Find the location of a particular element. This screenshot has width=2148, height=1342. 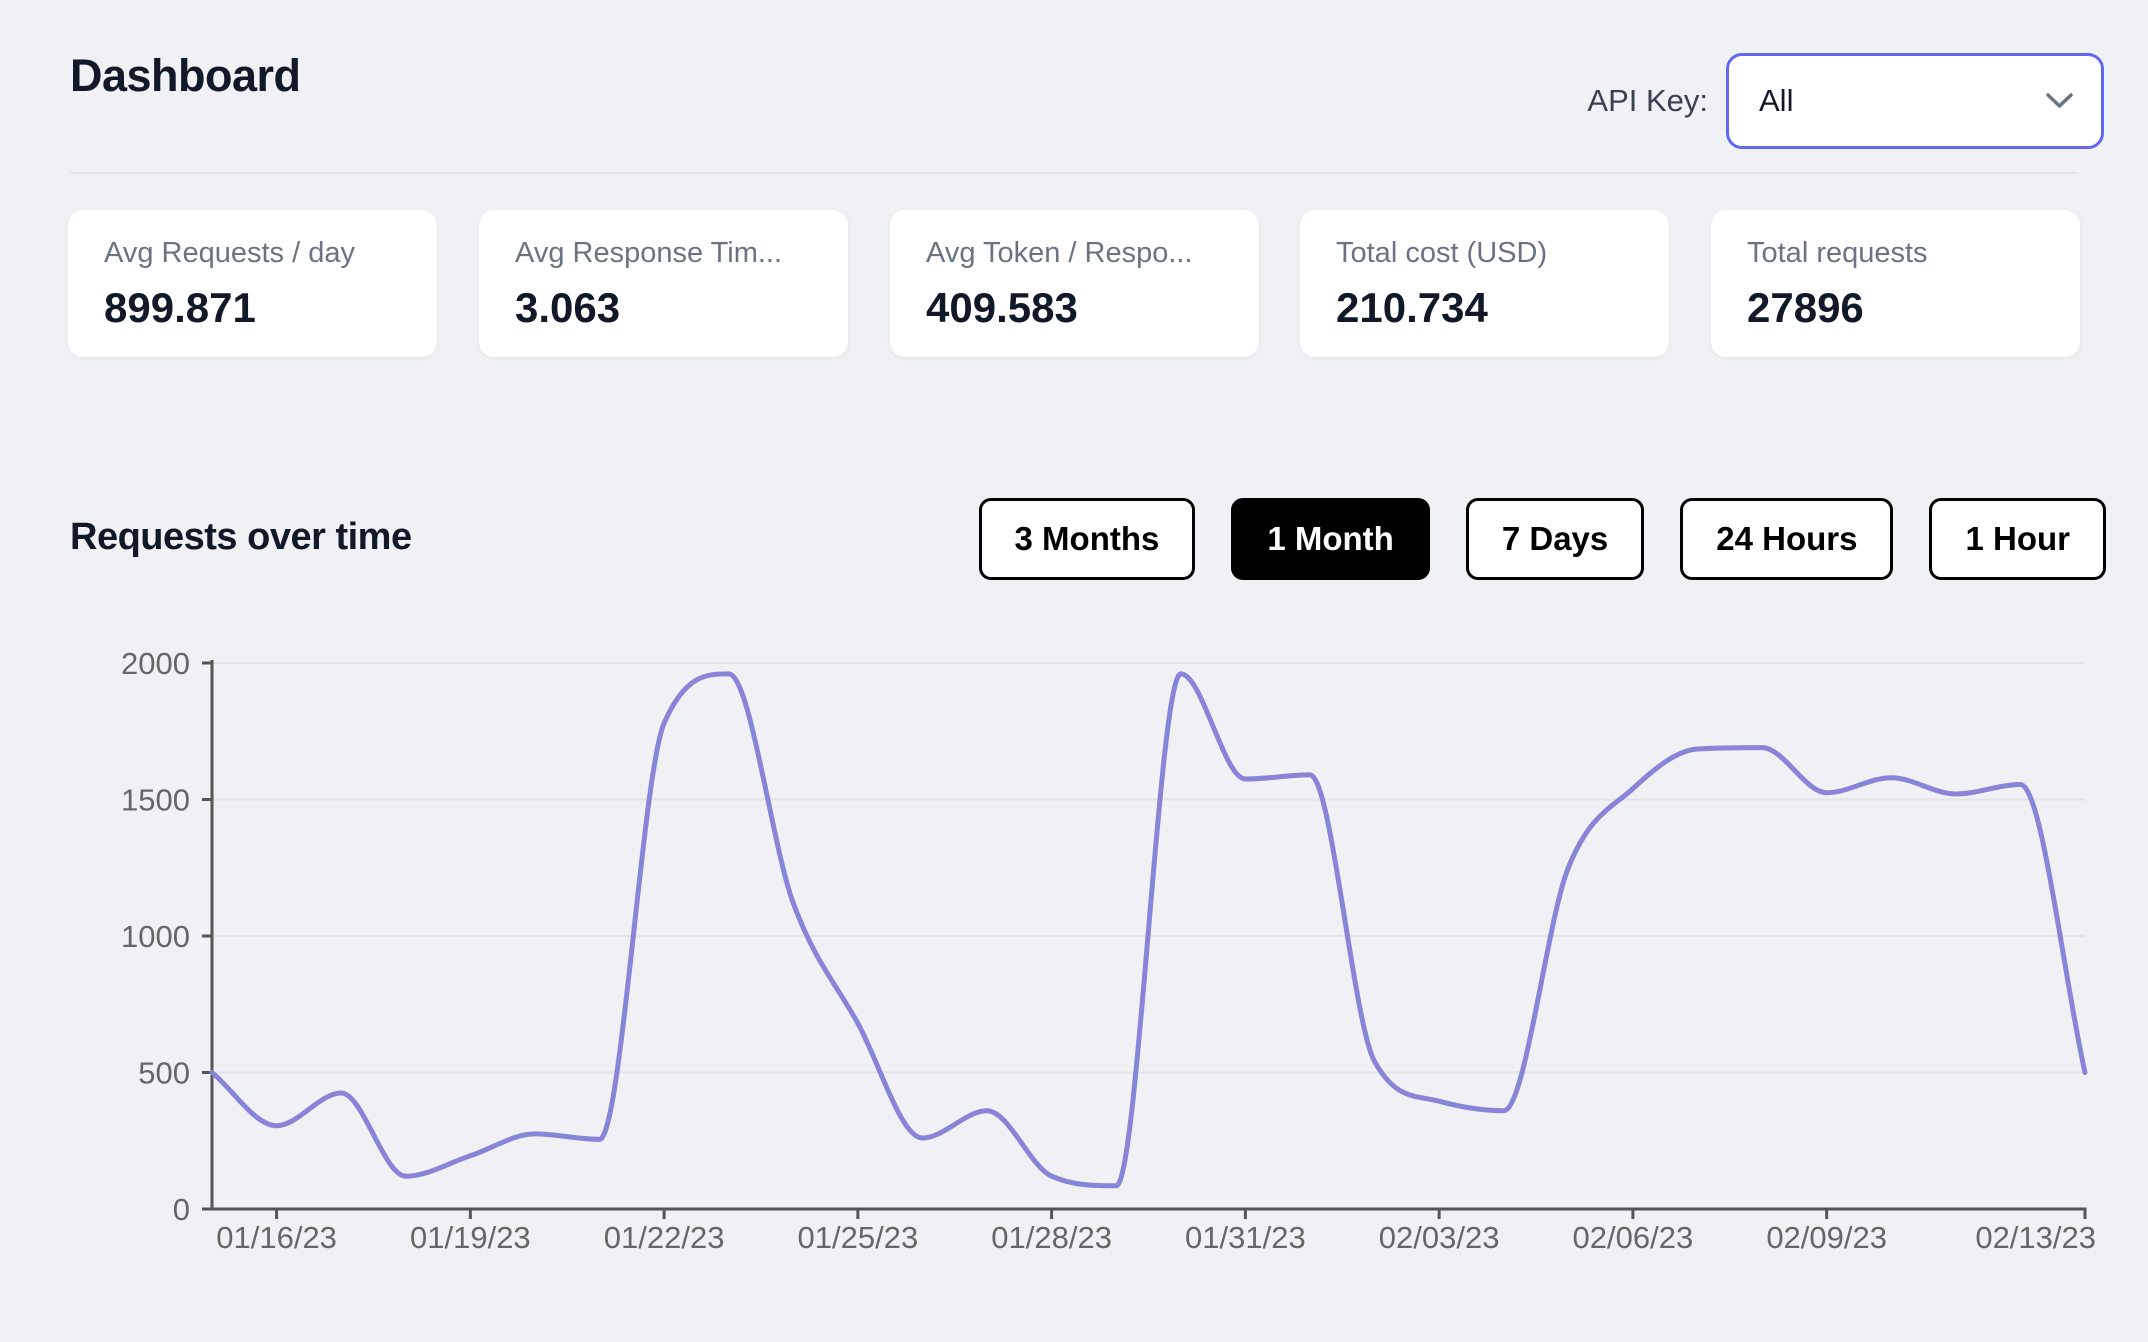

time-range-button-7-days: 7 Days is located at coordinates (1555, 539).